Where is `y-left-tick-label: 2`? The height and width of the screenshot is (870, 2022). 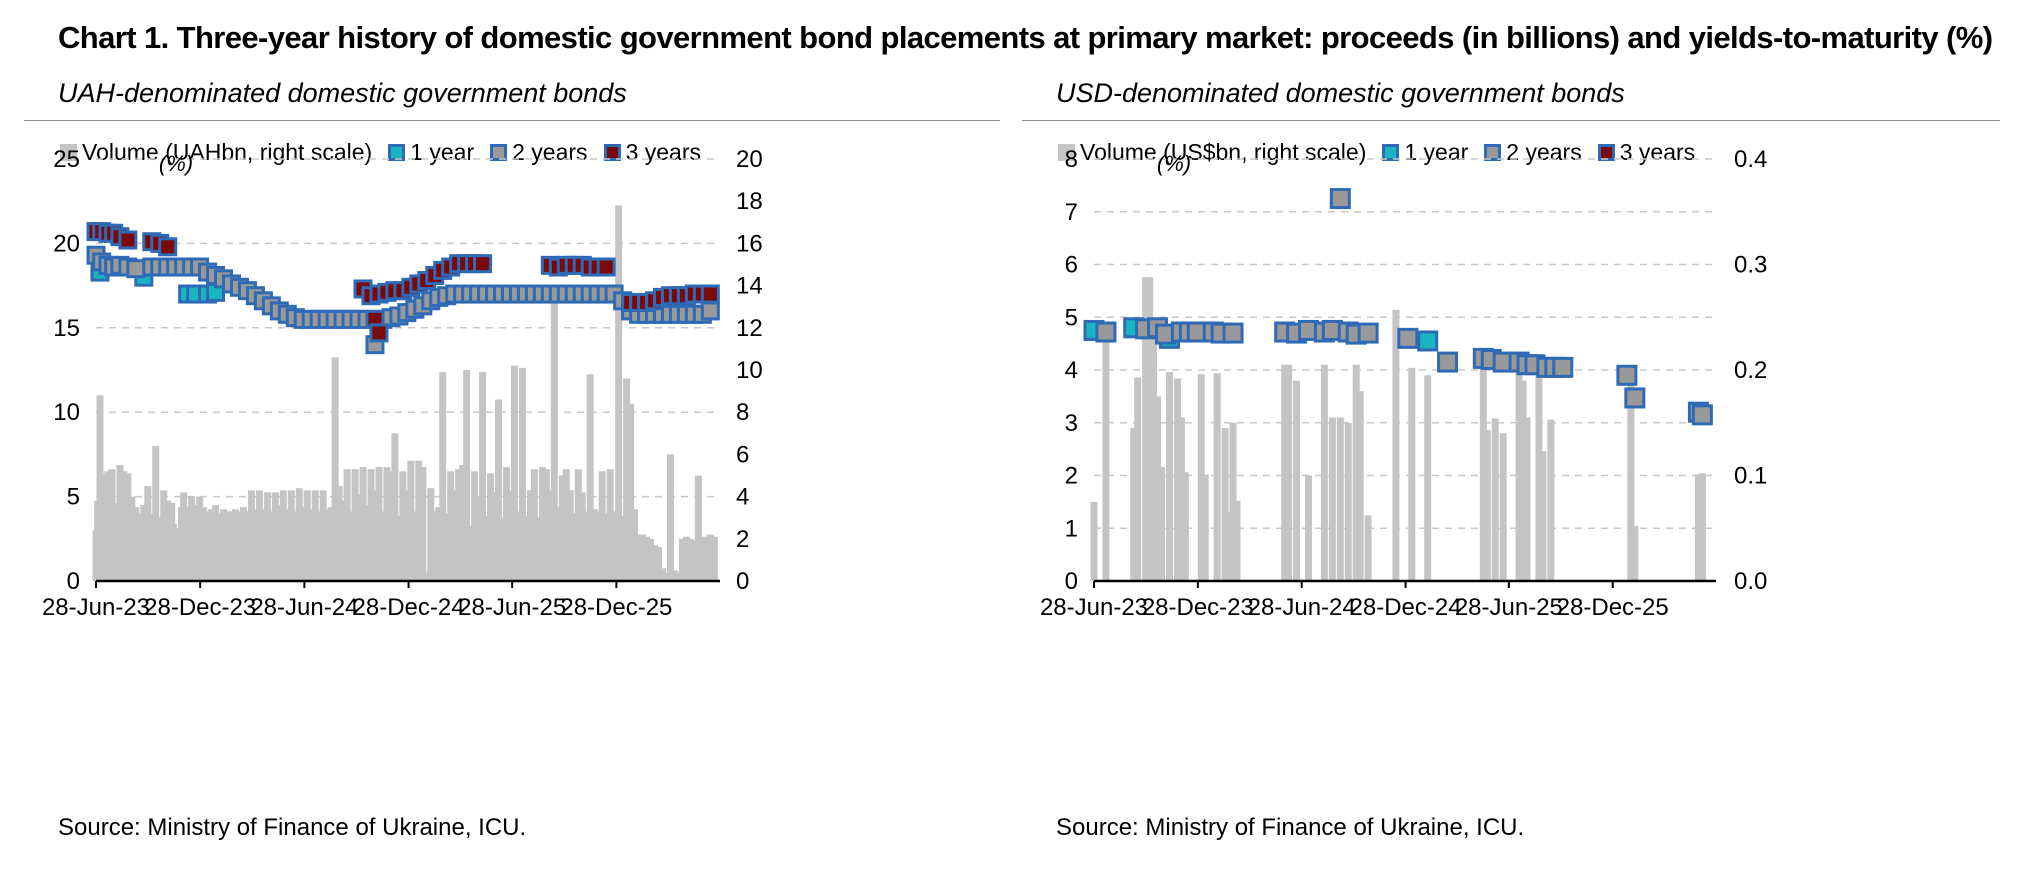 y-left-tick-label: 2 is located at coordinates (1071, 476).